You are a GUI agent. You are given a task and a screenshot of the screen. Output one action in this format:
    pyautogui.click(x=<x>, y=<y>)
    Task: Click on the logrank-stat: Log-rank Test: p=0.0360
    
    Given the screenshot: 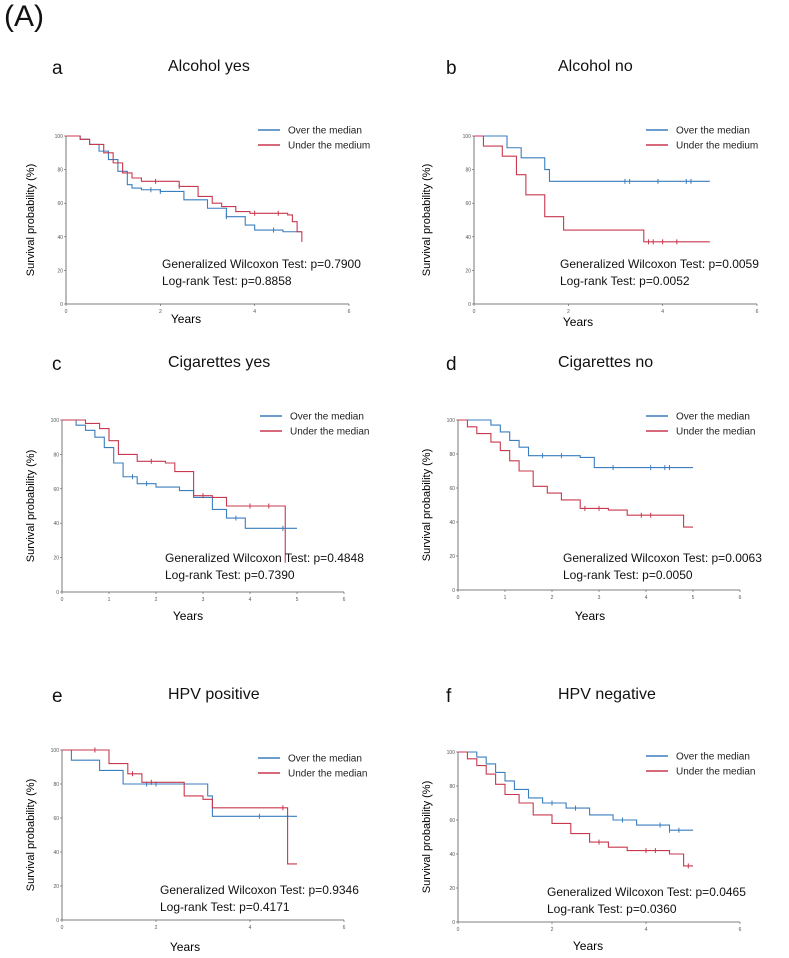 What is the action you would take?
    pyautogui.click(x=612, y=909)
    